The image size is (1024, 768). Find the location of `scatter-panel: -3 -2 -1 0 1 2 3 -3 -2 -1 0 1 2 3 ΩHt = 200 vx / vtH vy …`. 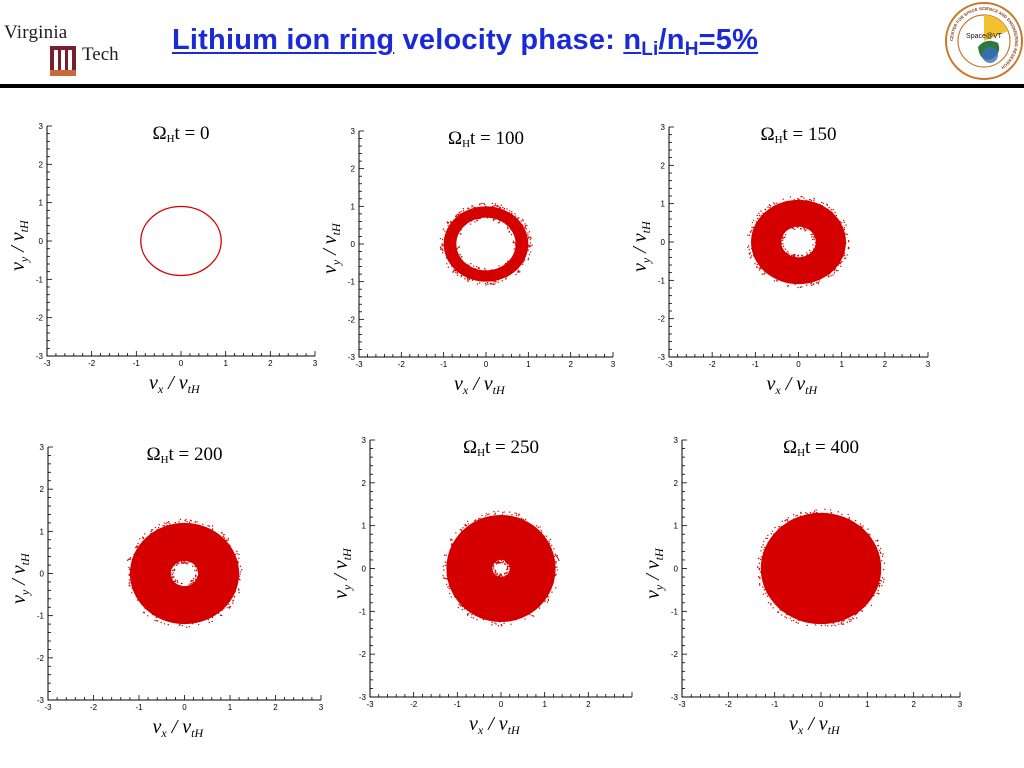

scatter-panel: -3 -2 -1 0 1 2 3 -3 -2 -1 0 1 2 3 ΩHt = 200 vx / vtH vy … is located at coordinates (166, 591).